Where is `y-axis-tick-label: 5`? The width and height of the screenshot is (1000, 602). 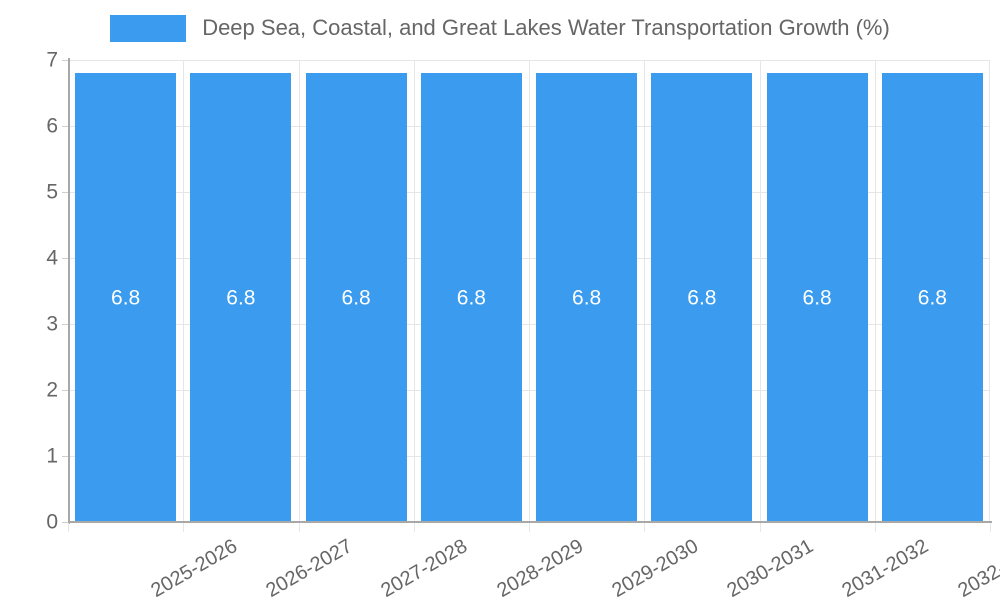
y-axis-tick-label: 5 is located at coordinates (52, 192).